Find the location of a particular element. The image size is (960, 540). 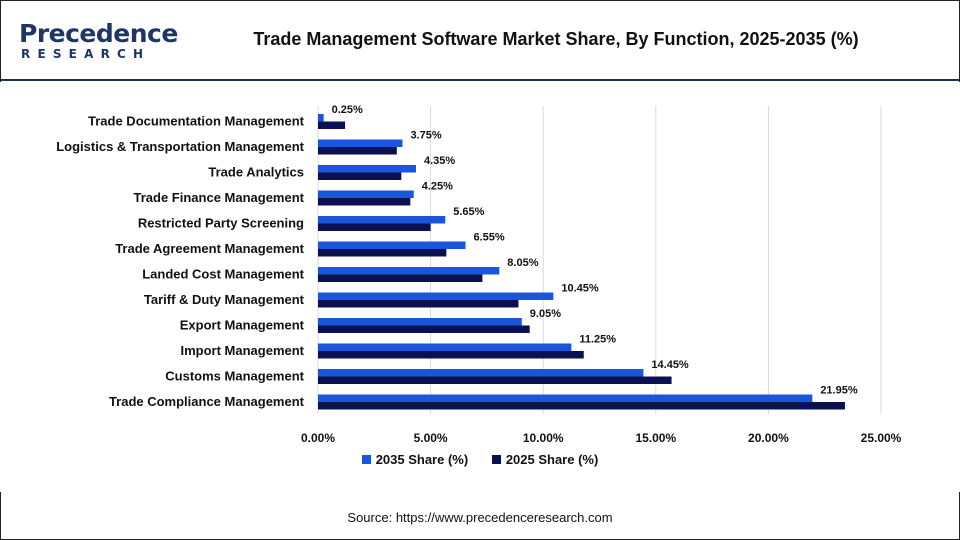

category-label: Trade Compliance Management is located at coordinates (207, 401).